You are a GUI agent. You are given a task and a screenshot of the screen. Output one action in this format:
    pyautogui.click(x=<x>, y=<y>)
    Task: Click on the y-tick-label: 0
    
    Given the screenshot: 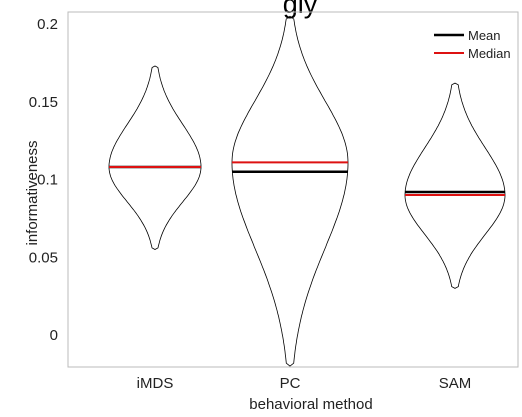 What is the action you would take?
    pyautogui.click(x=54, y=335)
    